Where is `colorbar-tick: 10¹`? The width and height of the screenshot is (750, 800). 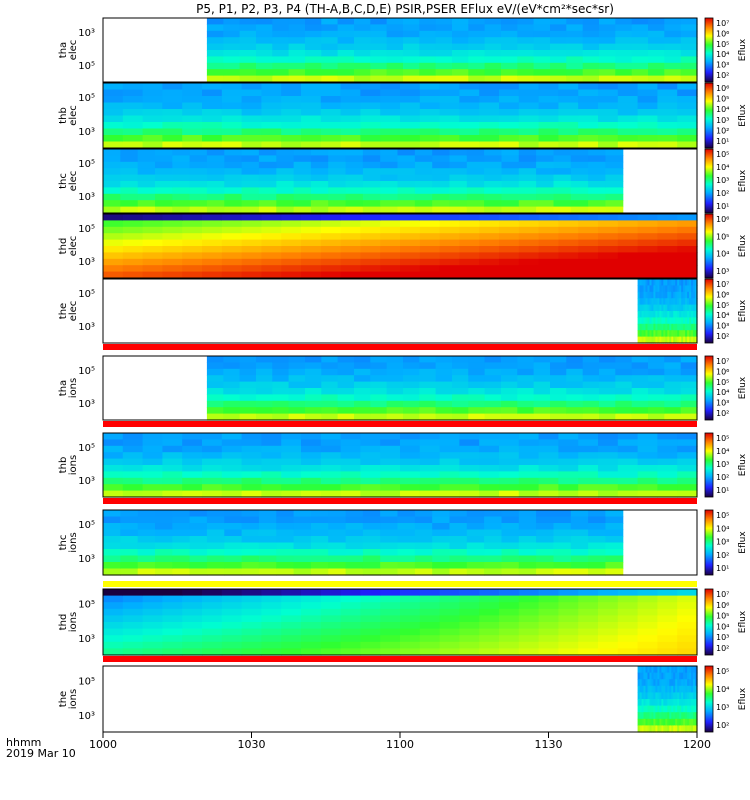
colorbar-tick: 10¹ is located at coordinates (722, 141).